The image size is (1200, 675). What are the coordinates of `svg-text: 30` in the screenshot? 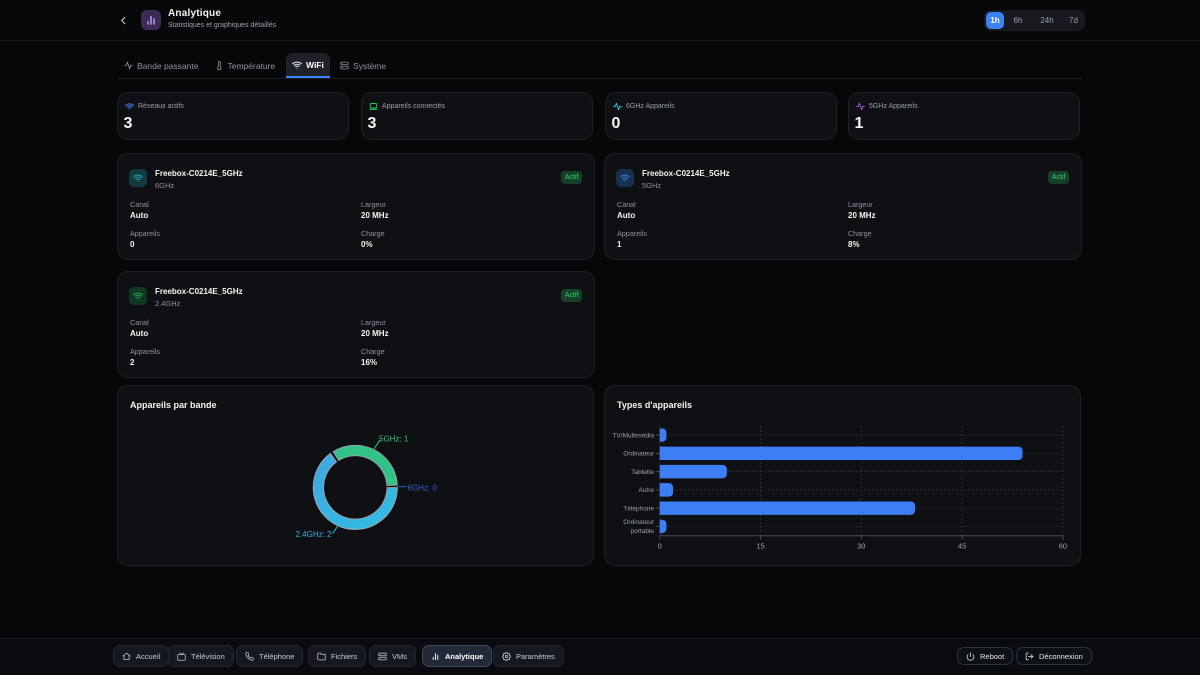 It's located at (861, 546).